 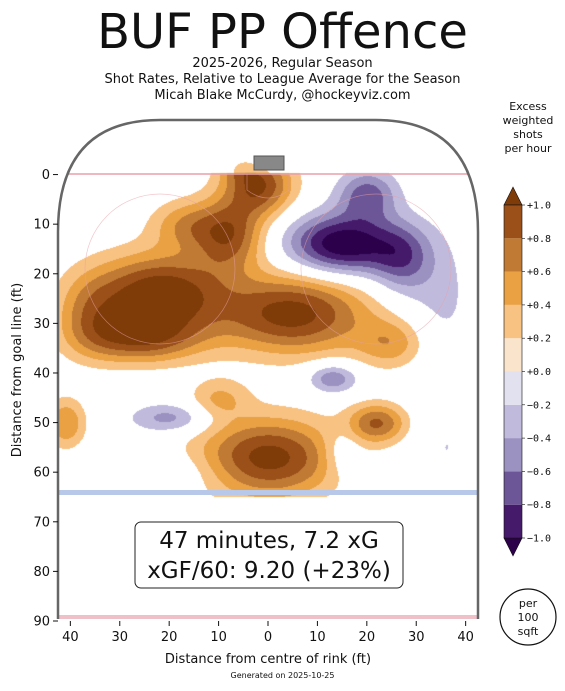 I want to click on y-tick-label: 70, so click(x=41, y=522).